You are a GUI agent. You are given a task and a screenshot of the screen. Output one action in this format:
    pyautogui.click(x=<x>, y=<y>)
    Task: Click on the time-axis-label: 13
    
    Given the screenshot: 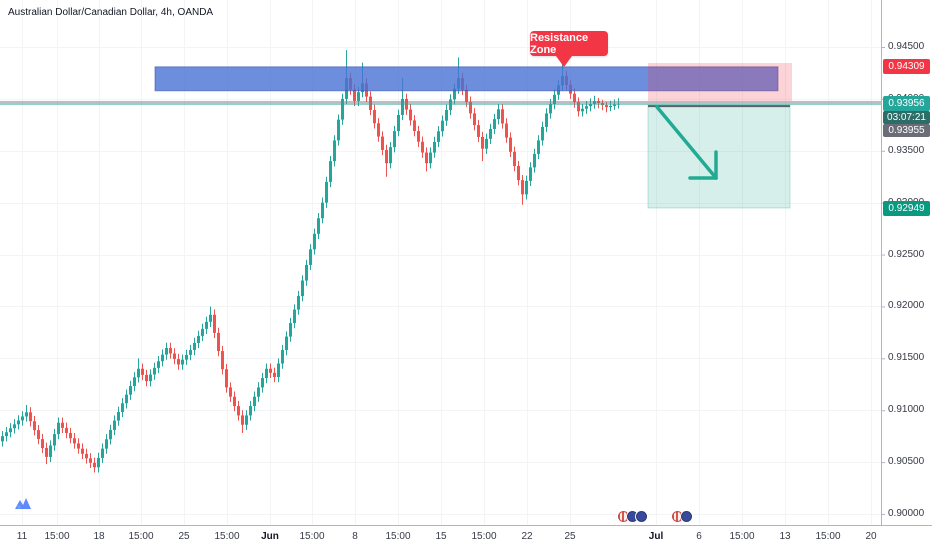 What is the action you would take?
    pyautogui.click(x=785, y=536)
    